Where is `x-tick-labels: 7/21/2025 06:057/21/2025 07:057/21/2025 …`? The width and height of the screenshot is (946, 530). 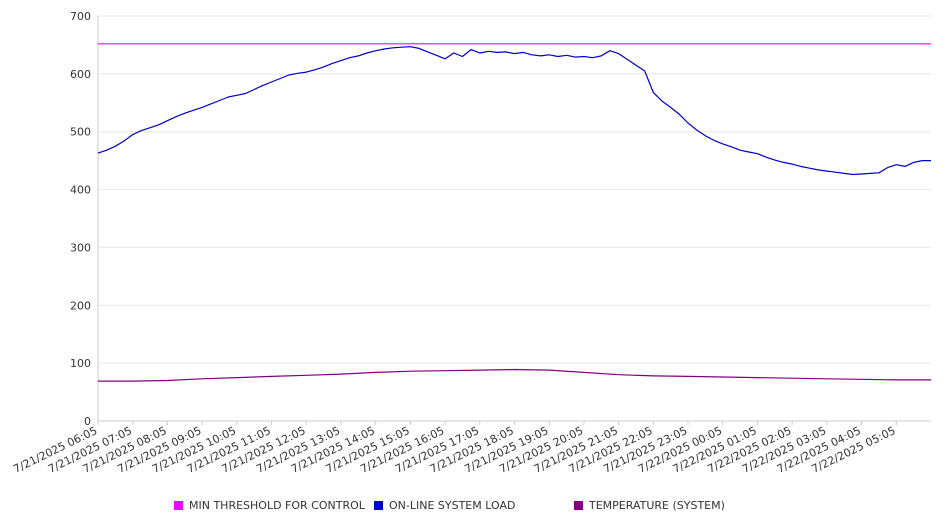
x-tick-labels: 7/21/2025 06:057/21/2025 07:057/21/2025 … is located at coordinates (454, 448).